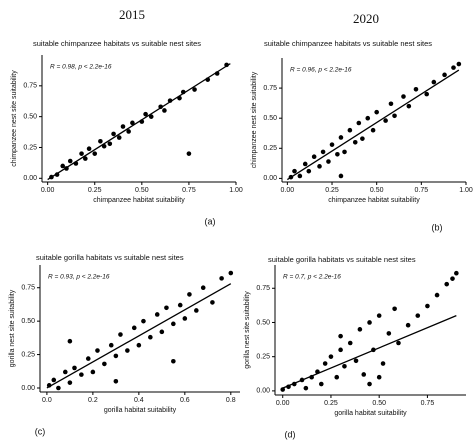 This screenshot has width=474, height=447. Describe the element at coordinates (93, 400) in the screenshot. I see `x-tick-label: 0.2` at that location.